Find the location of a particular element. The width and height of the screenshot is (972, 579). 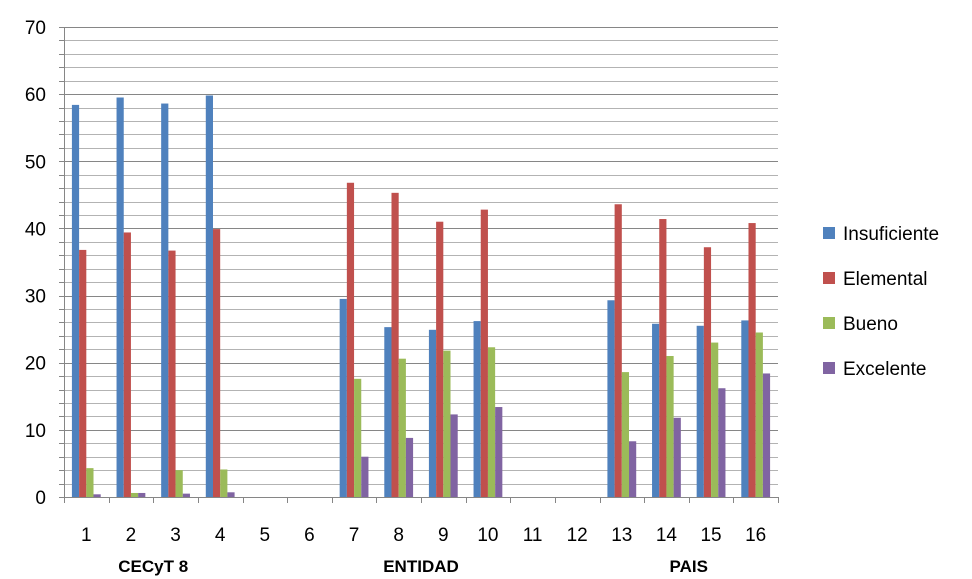

legend-label-excelente: Excelente is located at coordinates (884, 369).